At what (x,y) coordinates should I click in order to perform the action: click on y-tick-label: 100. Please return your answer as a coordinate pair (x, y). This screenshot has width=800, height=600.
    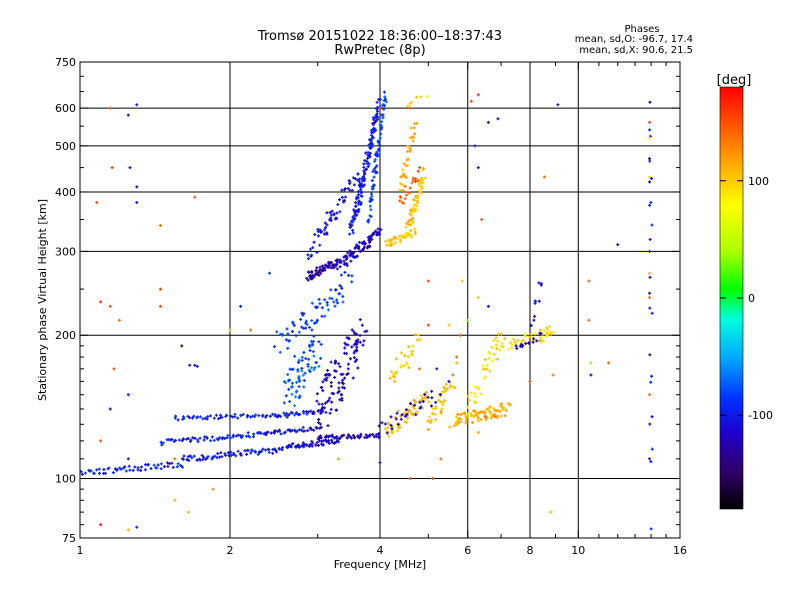
    Looking at the image, I should click on (65, 479).